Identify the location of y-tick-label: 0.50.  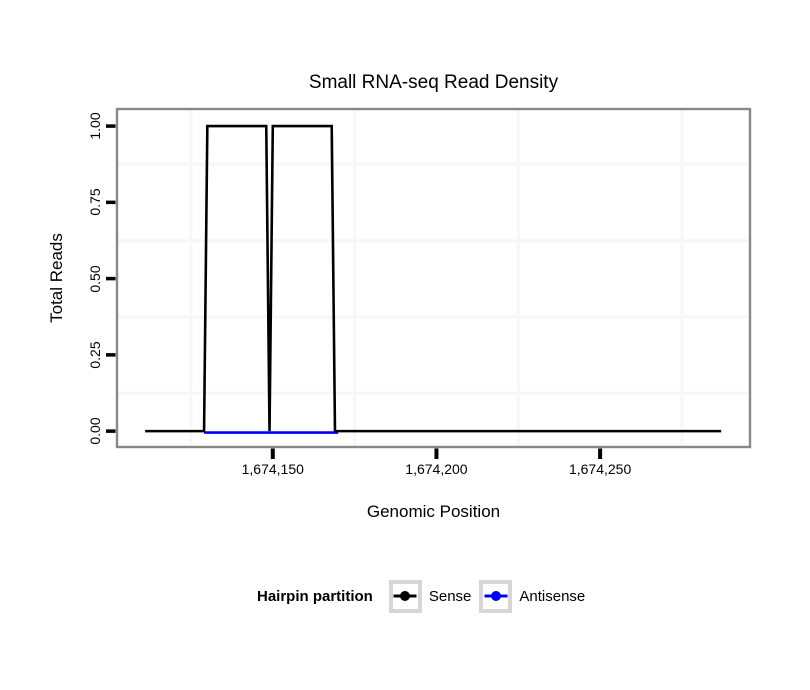
(95, 278).